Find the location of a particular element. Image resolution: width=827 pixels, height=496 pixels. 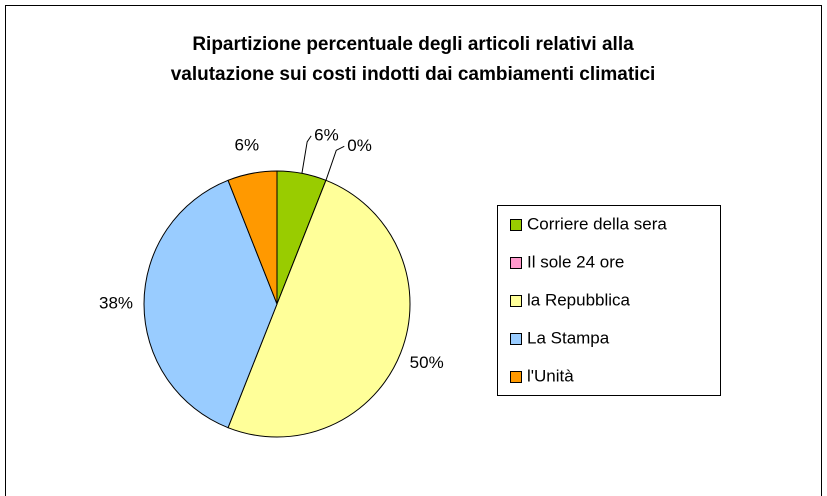

data-label: 38% is located at coordinates (116, 302).